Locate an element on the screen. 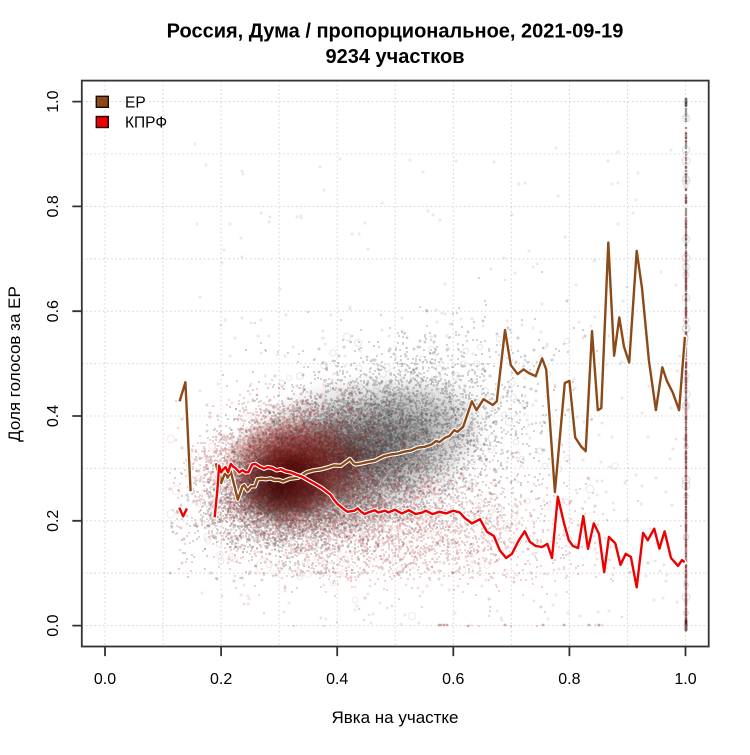  svg-text: Явка на участке is located at coordinates (394, 717).